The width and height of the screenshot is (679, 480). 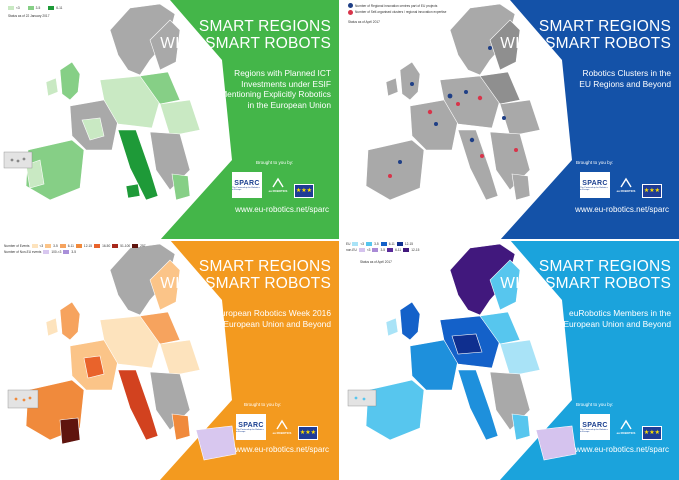 What do you see at coordinates (620, 313) in the screenshot?
I see `subtitle-line: euRobotics Members in the` at bounding box center [620, 313].